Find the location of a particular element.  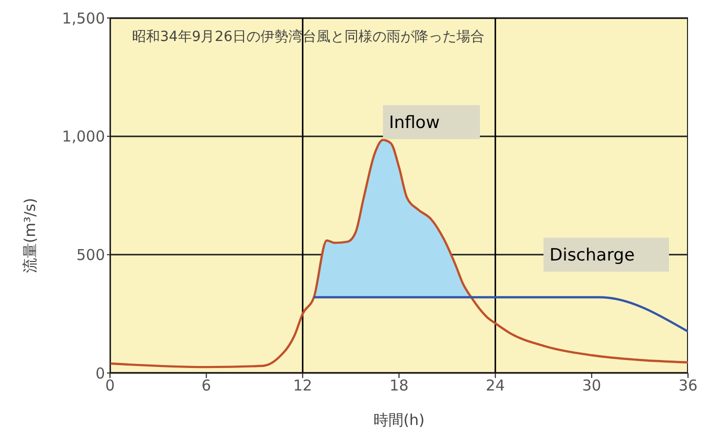

x-tick-label: 30 is located at coordinates (592, 385).